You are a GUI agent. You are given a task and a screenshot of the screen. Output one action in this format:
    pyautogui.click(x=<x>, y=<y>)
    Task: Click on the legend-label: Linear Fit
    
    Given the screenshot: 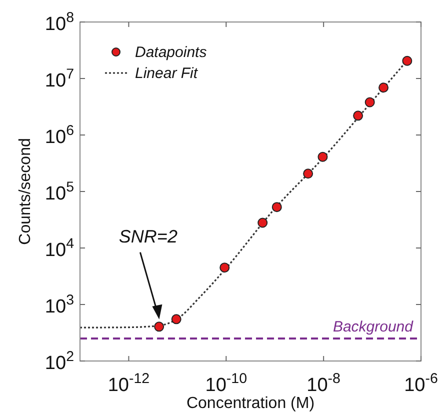 What is the action you would take?
    pyautogui.click(x=166, y=73)
    